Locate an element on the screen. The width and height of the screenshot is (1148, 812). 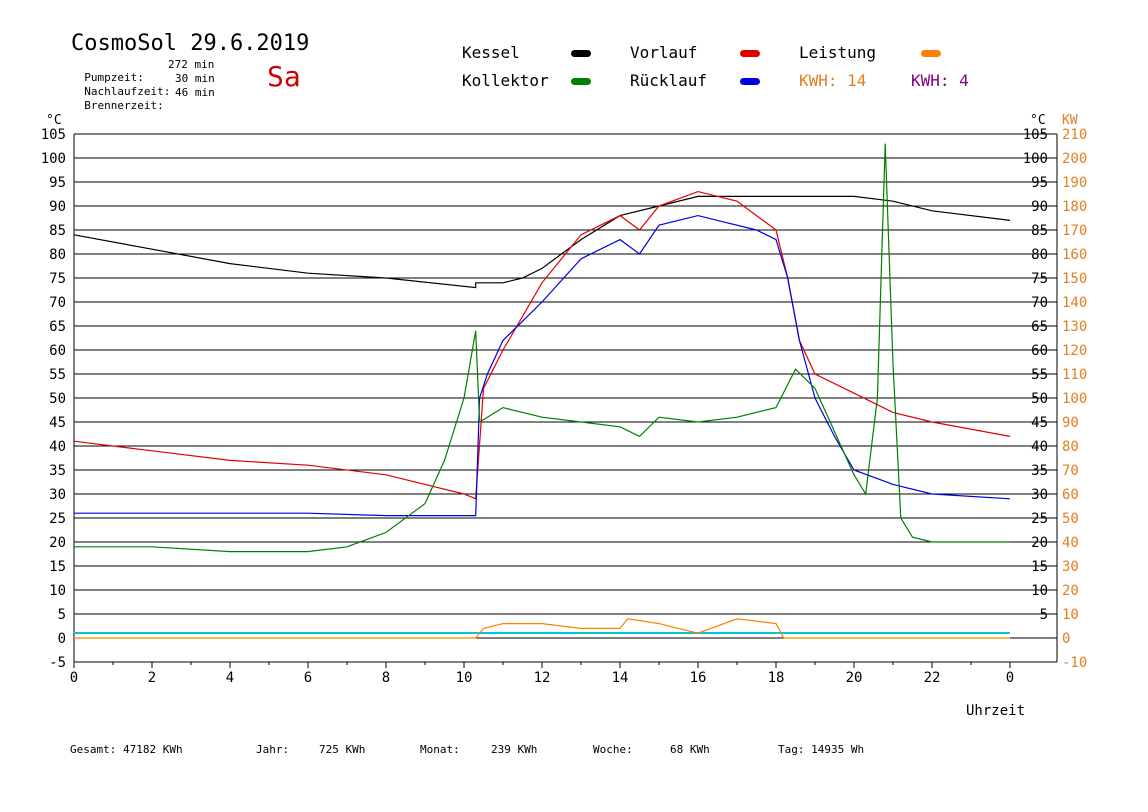
power-tick-label: 190 is located at coordinates (1074, 183).